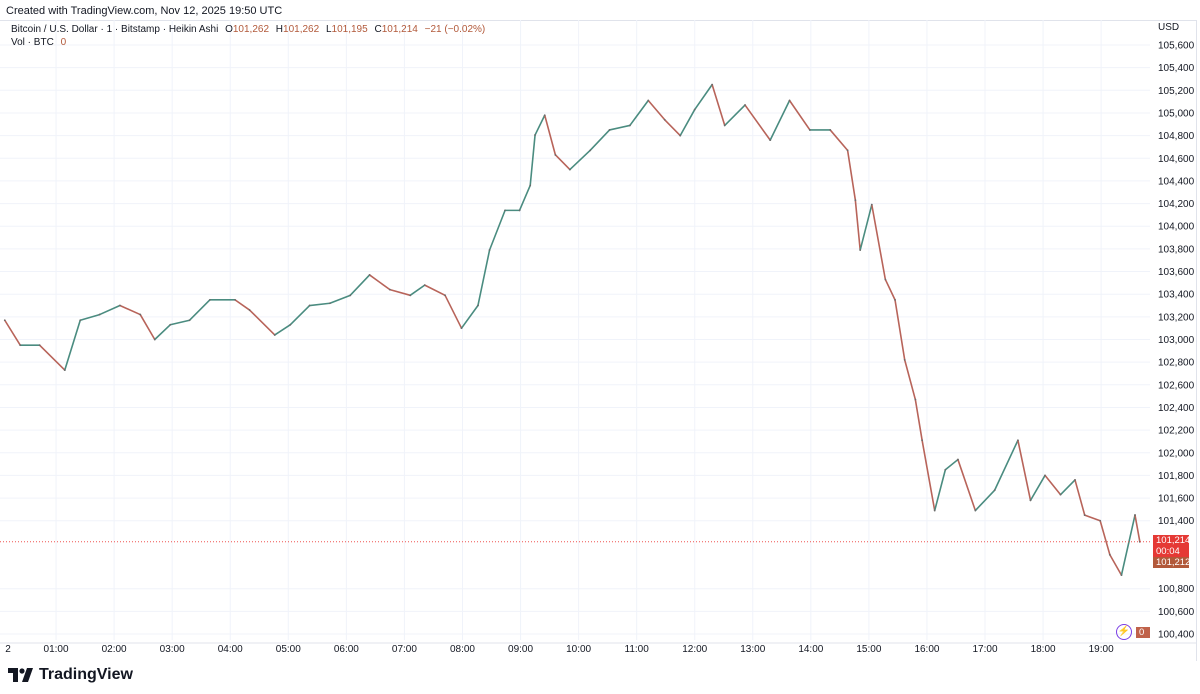 The height and width of the screenshot is (694, 1200). I want to click on y-tick-label: 104,800, so click(1176, 136).